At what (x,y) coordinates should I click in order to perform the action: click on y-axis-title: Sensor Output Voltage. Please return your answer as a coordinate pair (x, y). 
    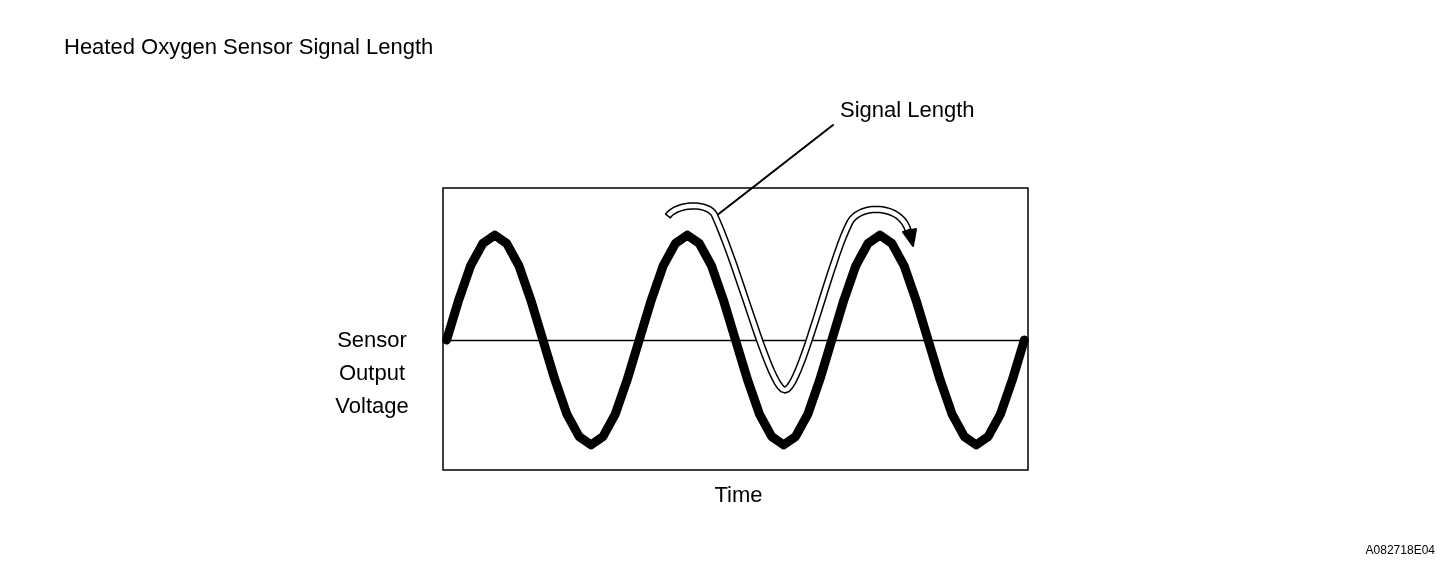
    Looking at the image, I should click on (372, 372).